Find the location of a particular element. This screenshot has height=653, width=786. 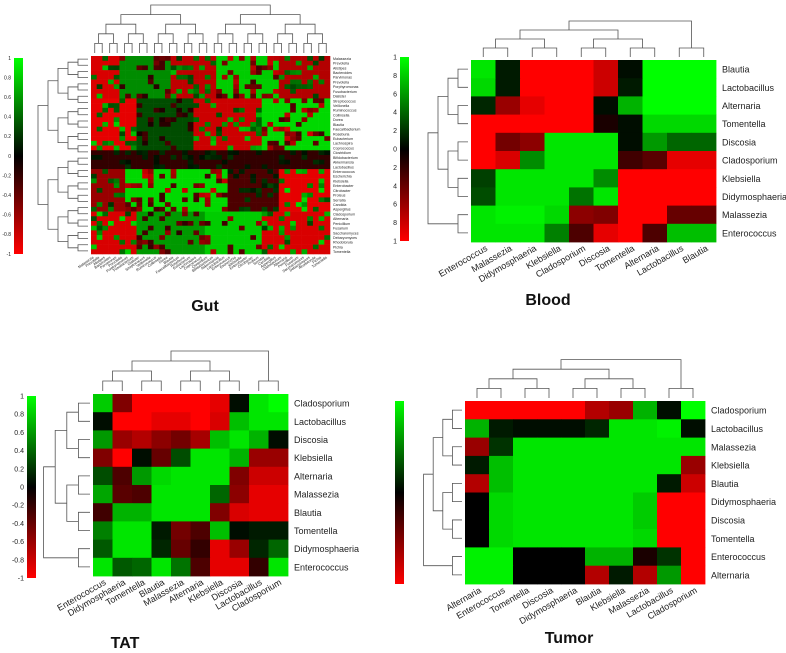

col-label: Blautia is located at coordinates (695, 254).